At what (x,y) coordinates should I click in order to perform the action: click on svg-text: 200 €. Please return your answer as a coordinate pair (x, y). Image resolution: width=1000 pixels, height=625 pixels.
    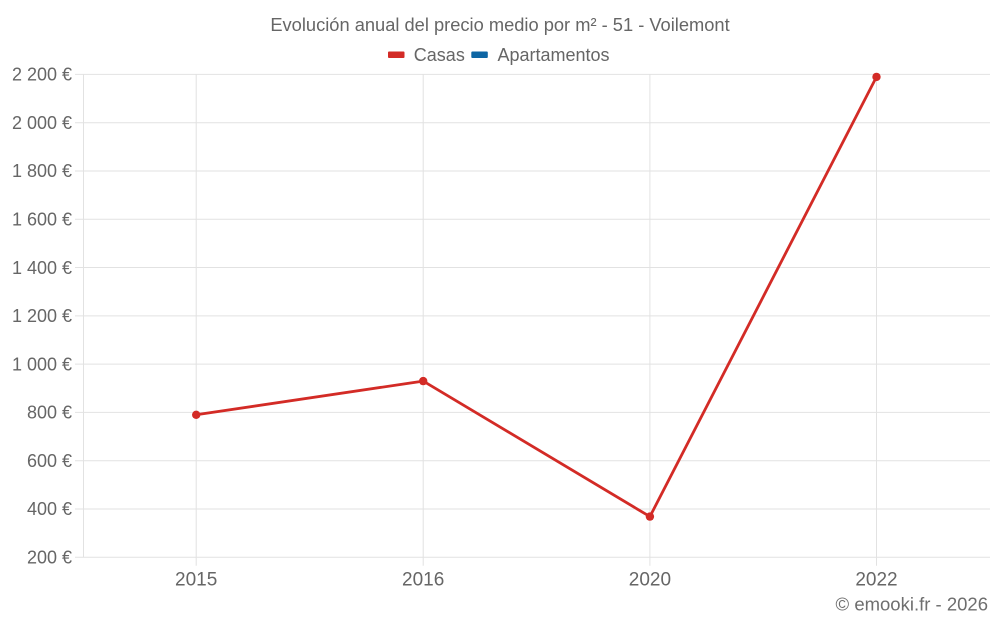
    Looking at the image, I should click on (49, 558).